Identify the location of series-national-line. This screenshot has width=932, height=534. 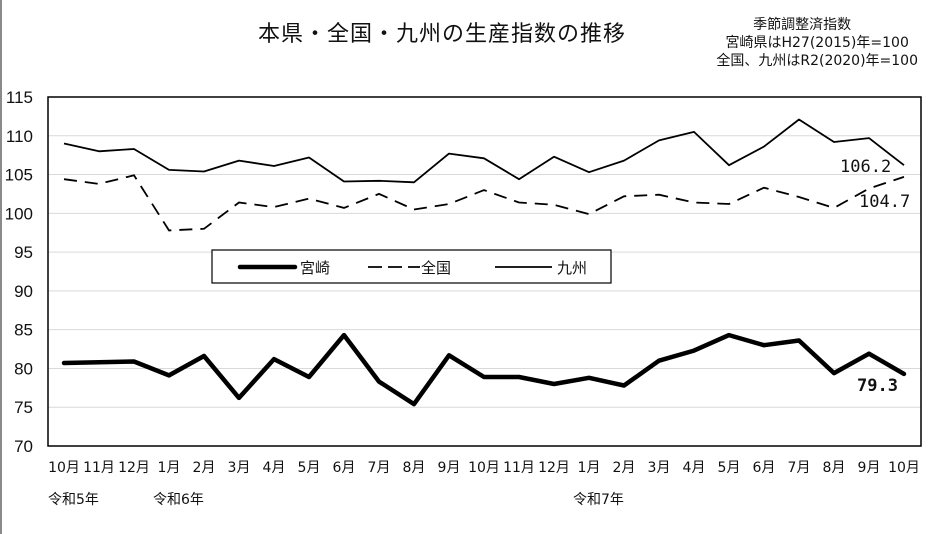
(484, 203).